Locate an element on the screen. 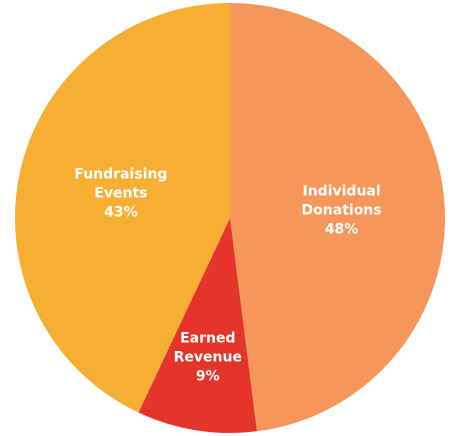  value-label: 43% is located at coordinates (121, 212).